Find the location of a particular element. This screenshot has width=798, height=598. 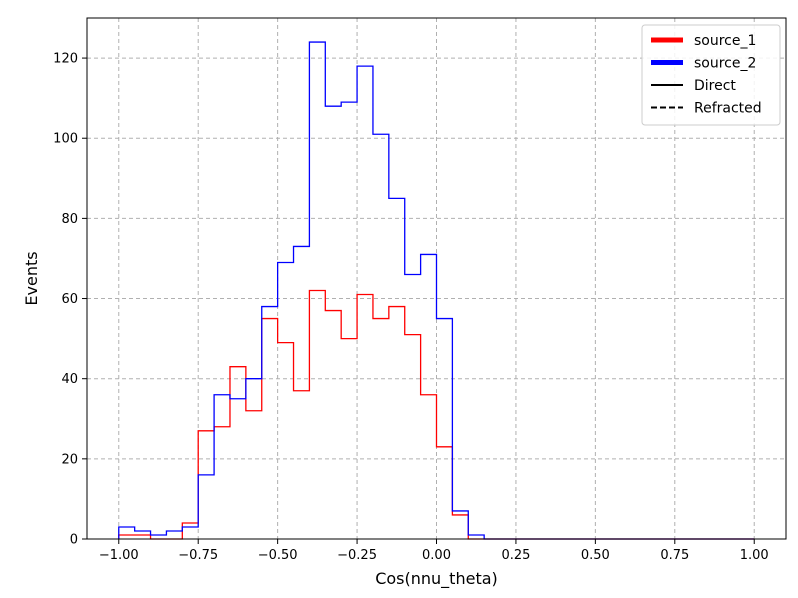

x-axis-ticks: −1.00 −0.75 −0.50 −0.25 0.00 0.25 0.50 0.75 1.00 is located at coordinates (434, 551).